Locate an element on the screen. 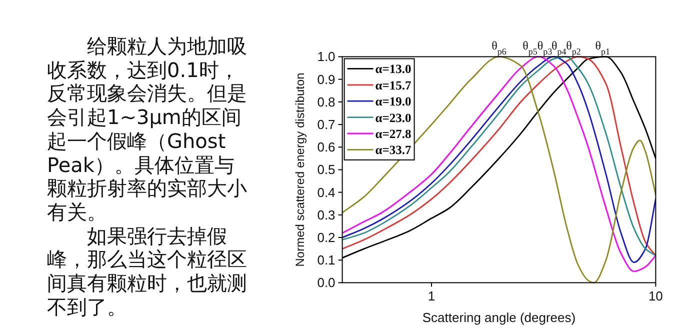  annotation: θ$_{p2}$ is located at coordinates (573, 47).